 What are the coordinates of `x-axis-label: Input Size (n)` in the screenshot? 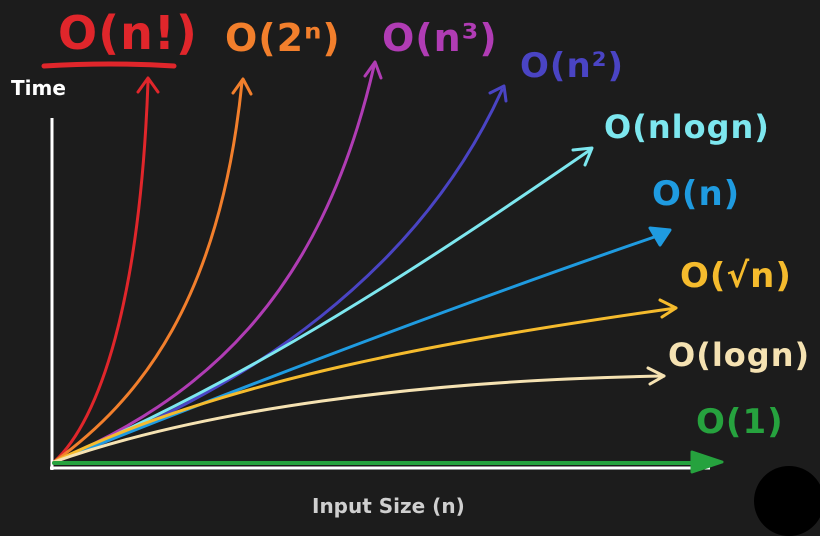 It's located at (388, 506).